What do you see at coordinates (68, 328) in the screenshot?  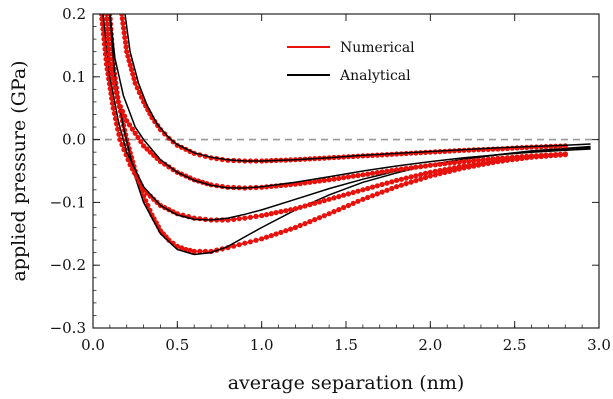 I see `y-tick-label: −0.3` at bounding box center [68, 328].